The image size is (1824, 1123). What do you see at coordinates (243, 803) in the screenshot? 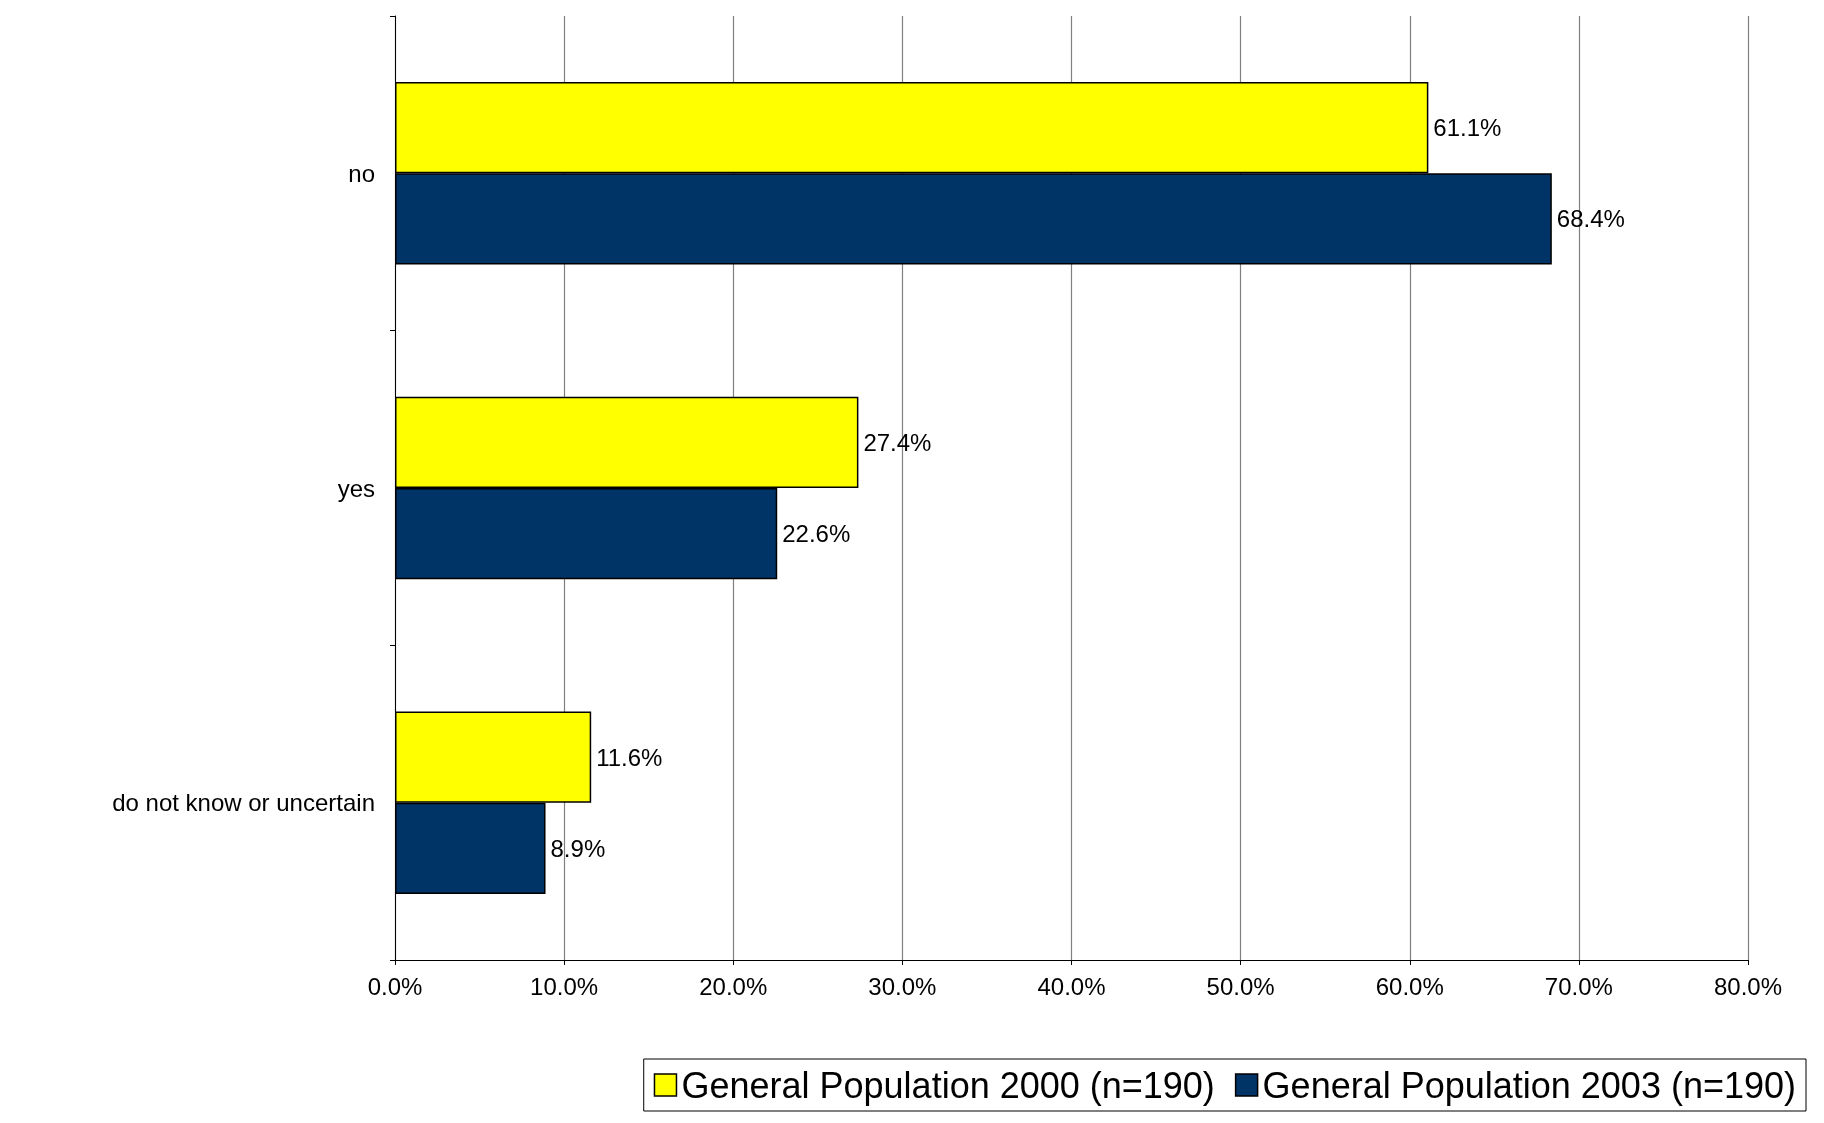
I see `y-tick-label: do not know or uncertain` at bounding box center [243, 803].